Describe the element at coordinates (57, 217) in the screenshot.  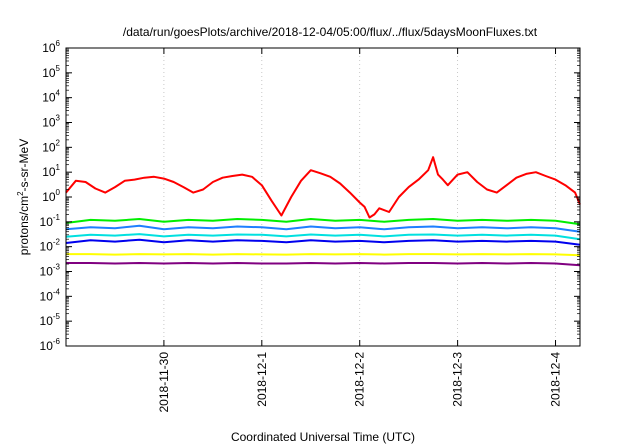
I see `y-tick-label-exp: -1` at that location.